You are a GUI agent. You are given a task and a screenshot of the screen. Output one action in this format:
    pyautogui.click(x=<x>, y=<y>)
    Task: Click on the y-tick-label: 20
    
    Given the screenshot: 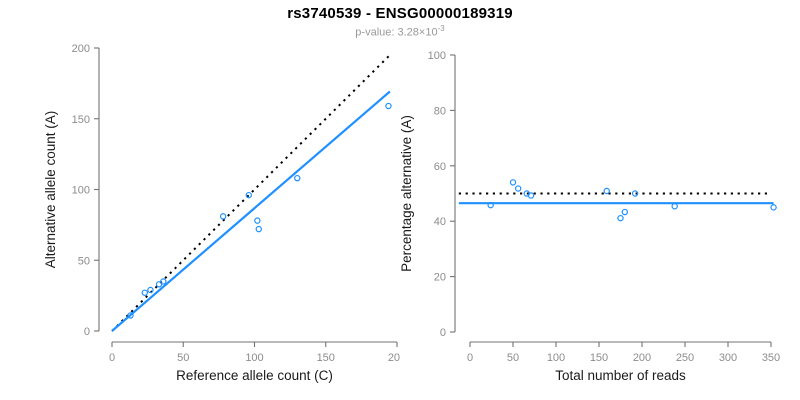 What is the action you would take?
    pyautogui.click(x=440, y=278)
    